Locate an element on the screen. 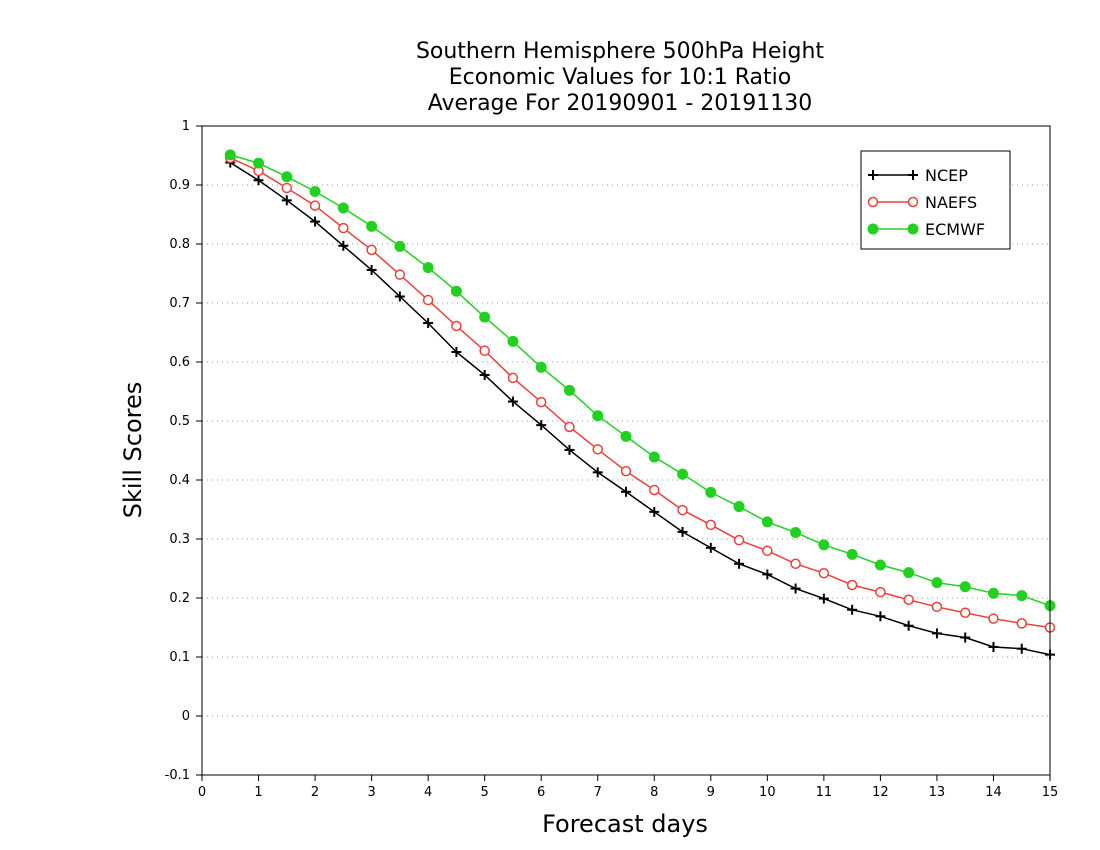 The height and width of the screenshot is (850, 1100). x-tick-label: 15 is located at coordinates (1050, 792).